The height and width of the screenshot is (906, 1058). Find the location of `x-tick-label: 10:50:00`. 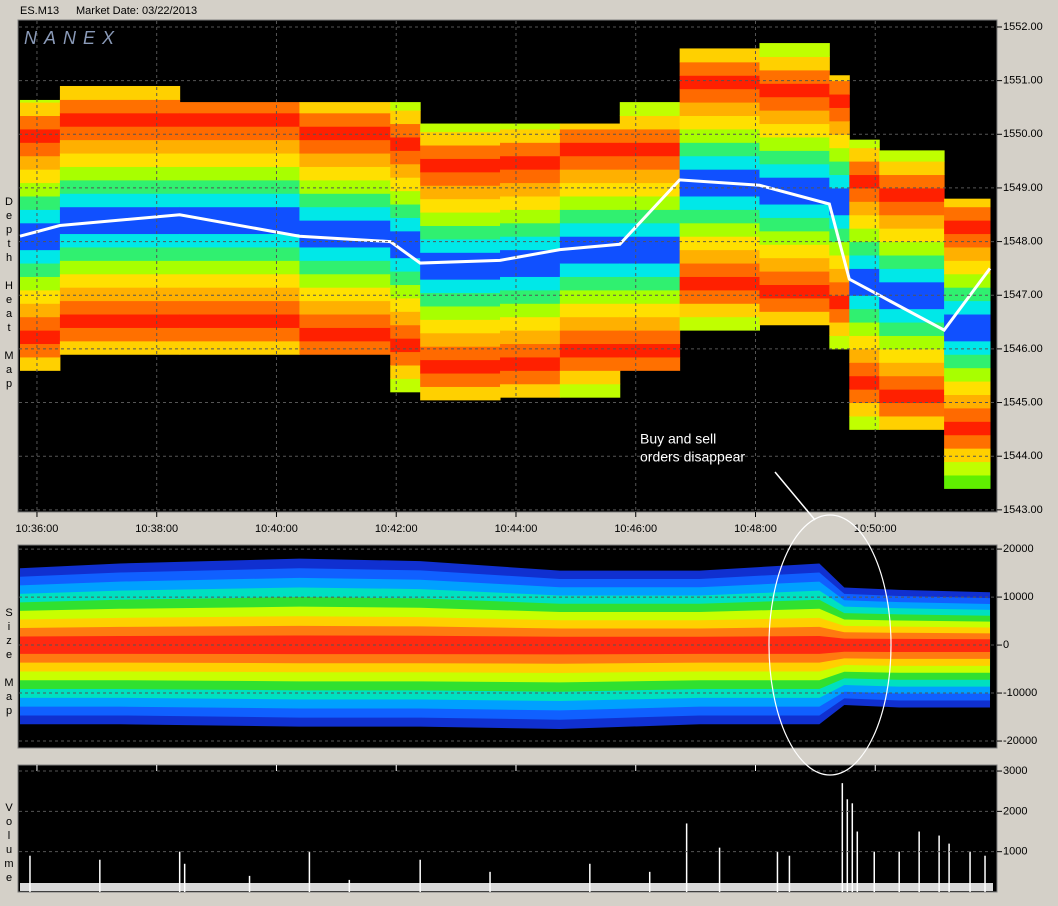

x-tick-label: 10:50:00 is located at coordinates (875, 529).